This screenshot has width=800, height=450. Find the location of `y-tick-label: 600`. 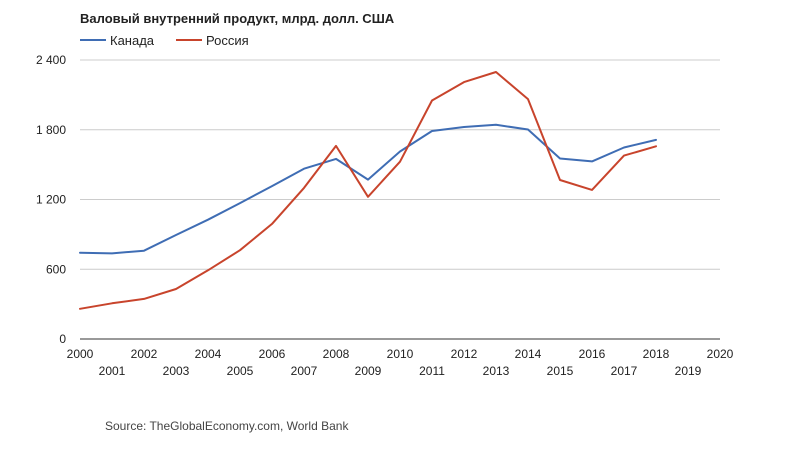

y-tick-label: 600 is located at coordinates (56, 269).